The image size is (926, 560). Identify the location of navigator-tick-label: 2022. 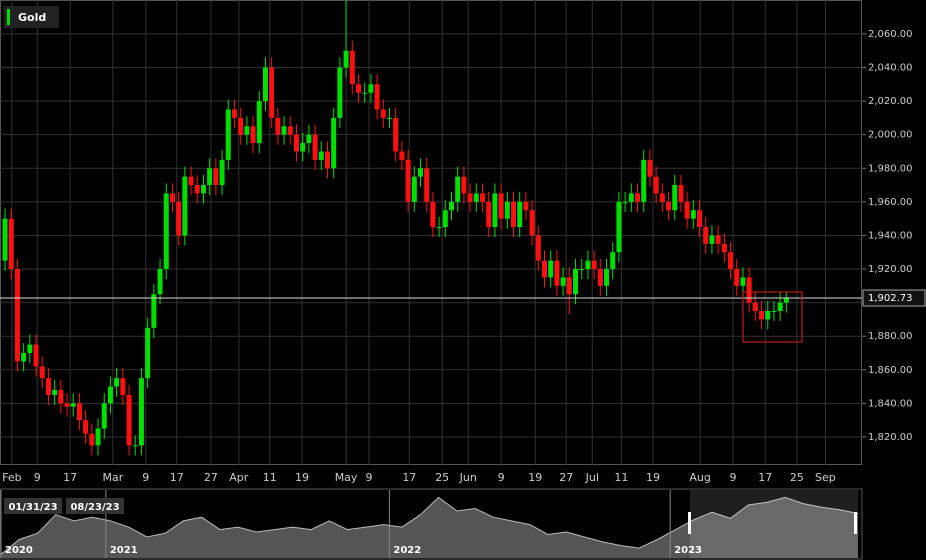
(407, 550).